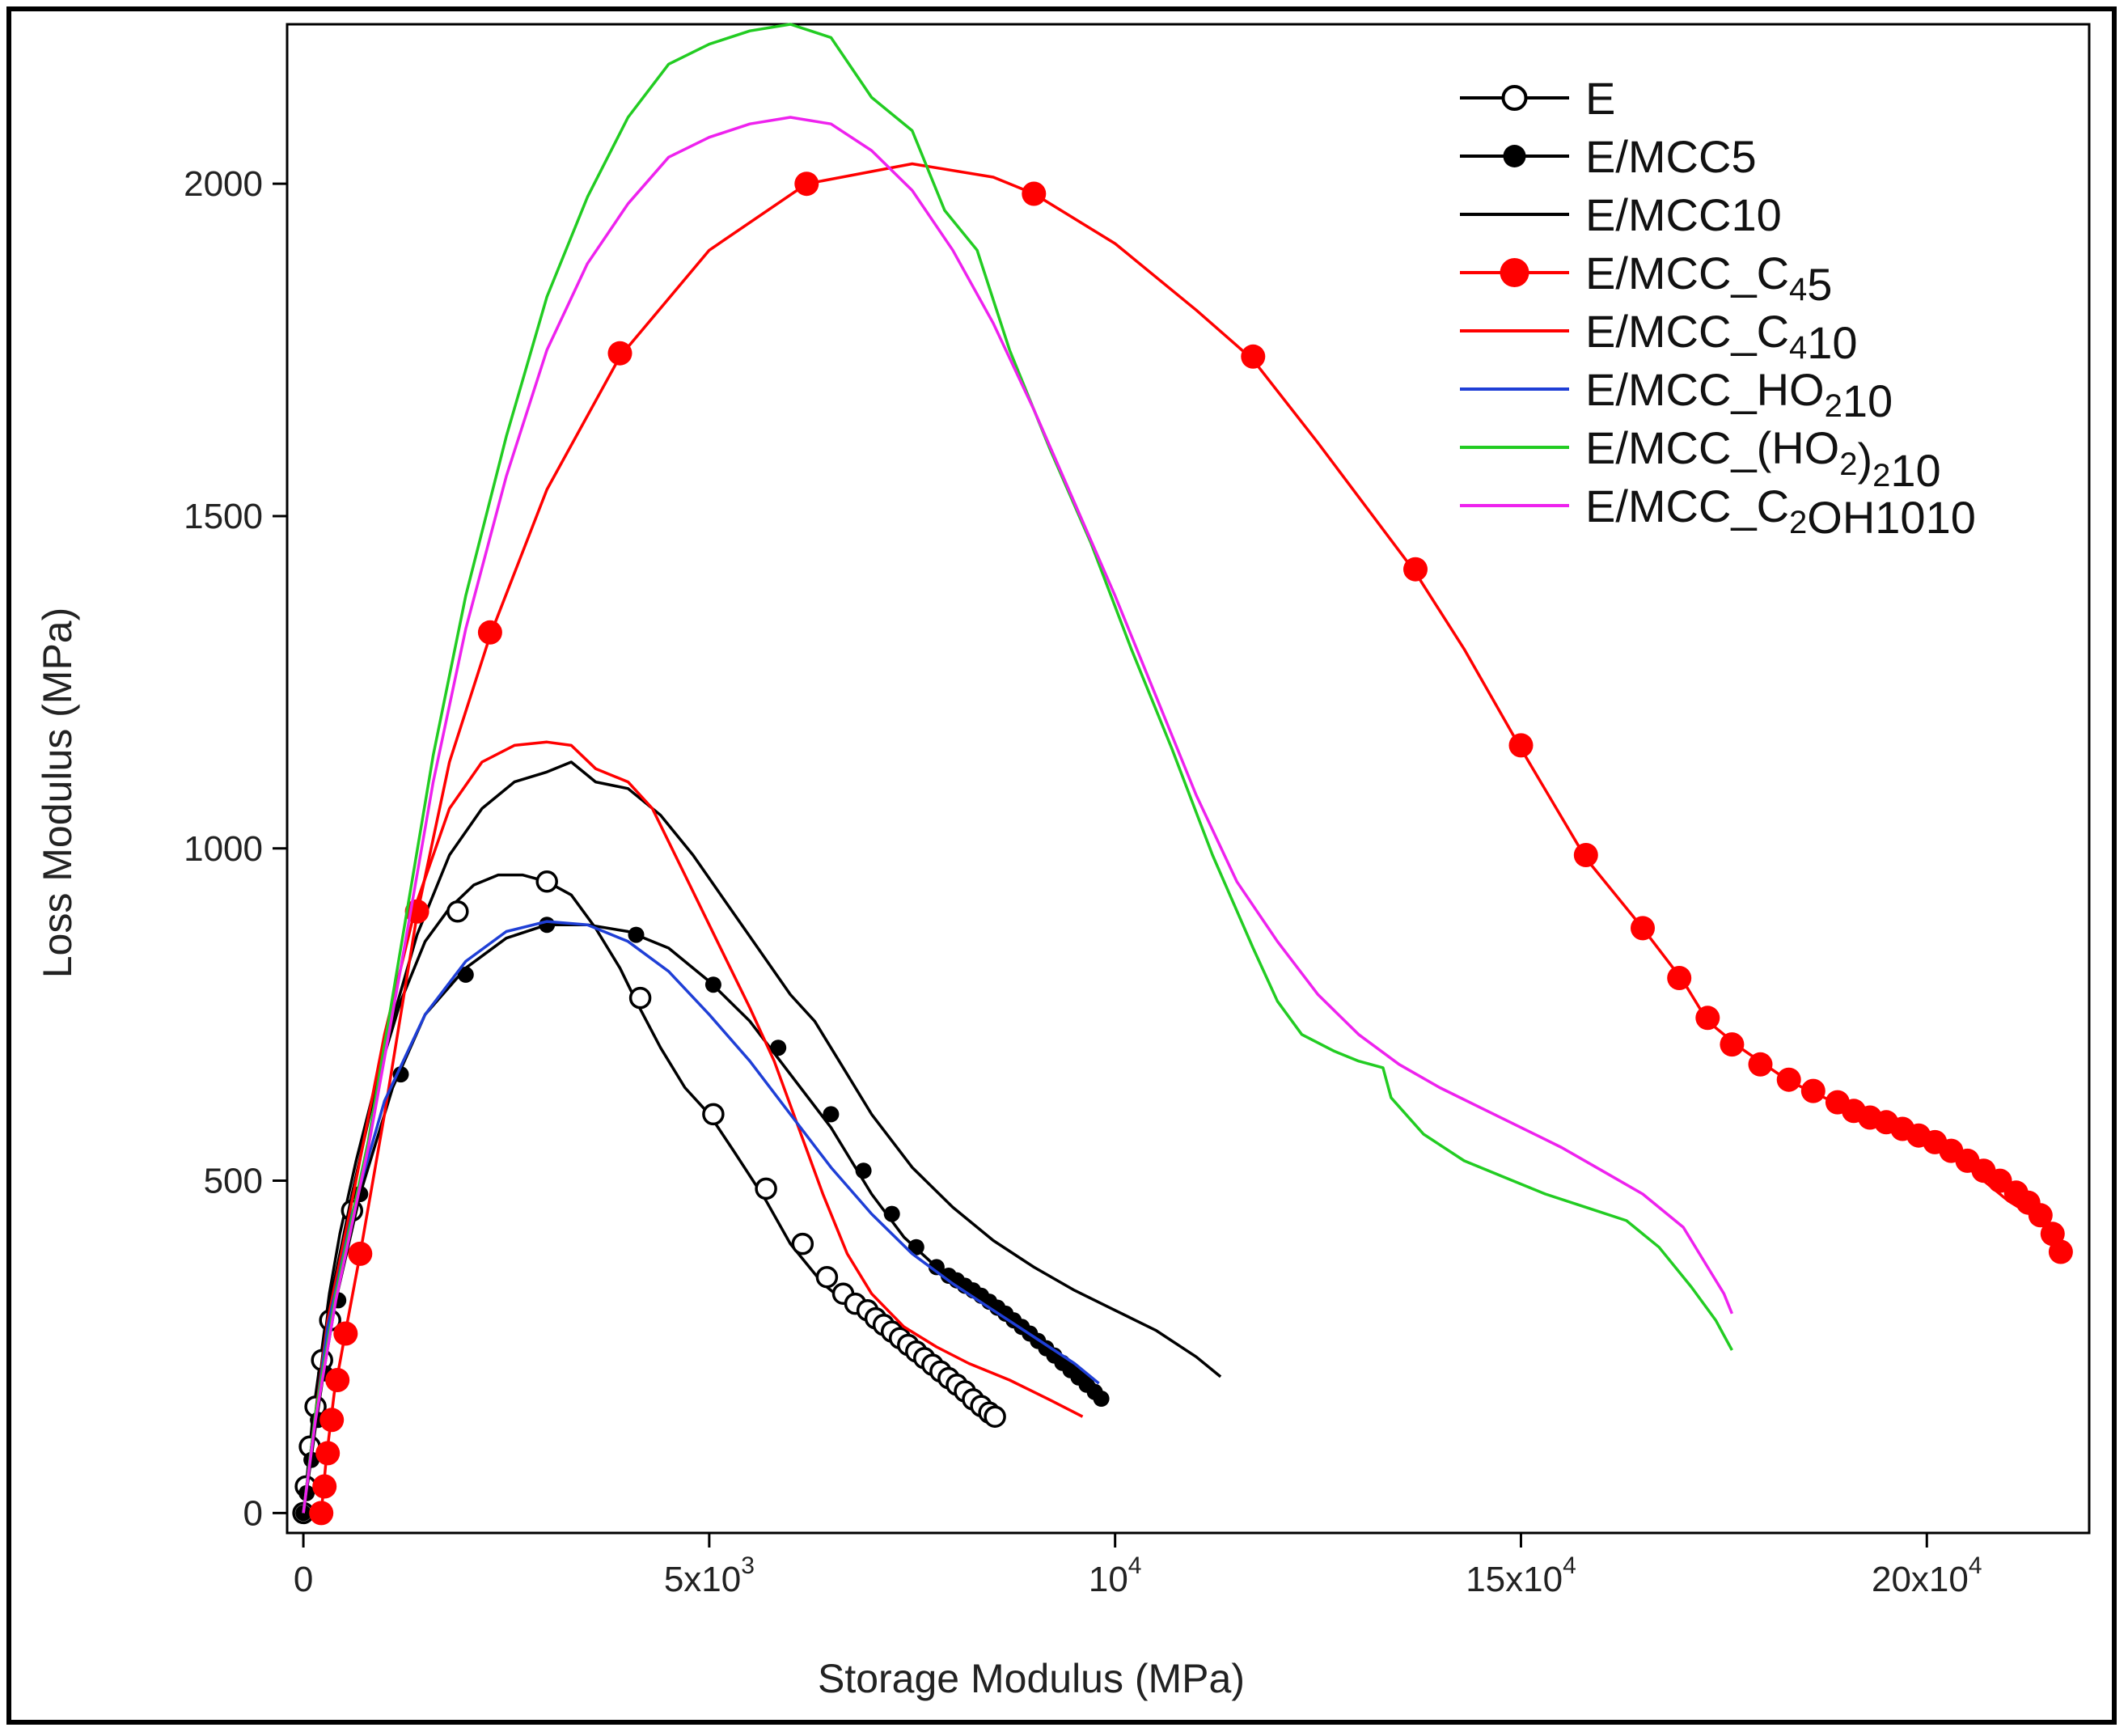  What do you see at coordinates (233, 1181) in the screenshot?
I see `y-tick-label: 500` at bounding box center [233, 1181].